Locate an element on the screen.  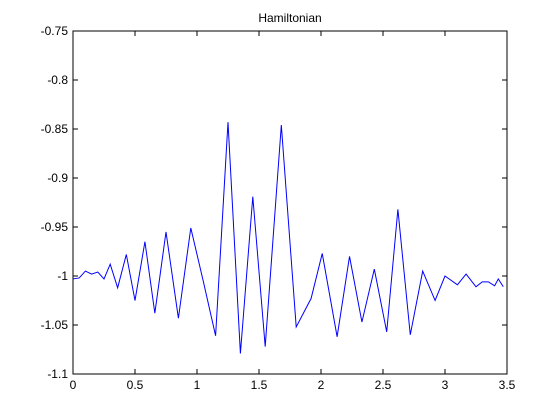
x-tick-label: 1 is located at coordinates (197, 385).